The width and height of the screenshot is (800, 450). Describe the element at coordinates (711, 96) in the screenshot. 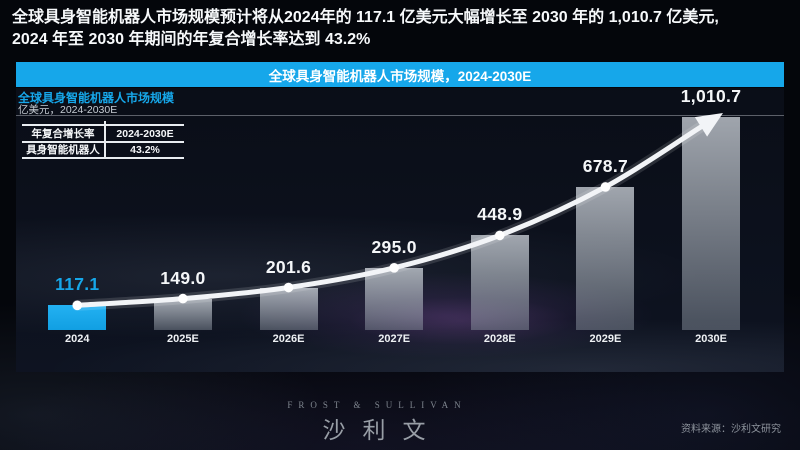

I see `value-label-2030E: 1,010.7` at that location.